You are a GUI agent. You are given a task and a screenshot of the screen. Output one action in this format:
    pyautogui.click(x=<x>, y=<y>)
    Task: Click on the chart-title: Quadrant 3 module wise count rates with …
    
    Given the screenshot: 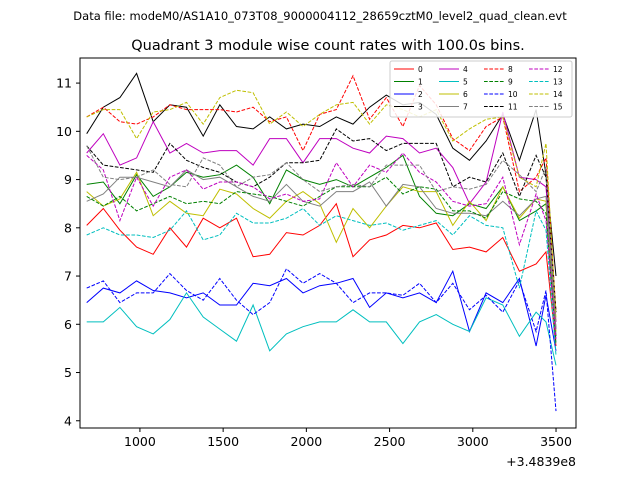 What is the action you would take?
    pyautogui.click(x=328, y=46)
    